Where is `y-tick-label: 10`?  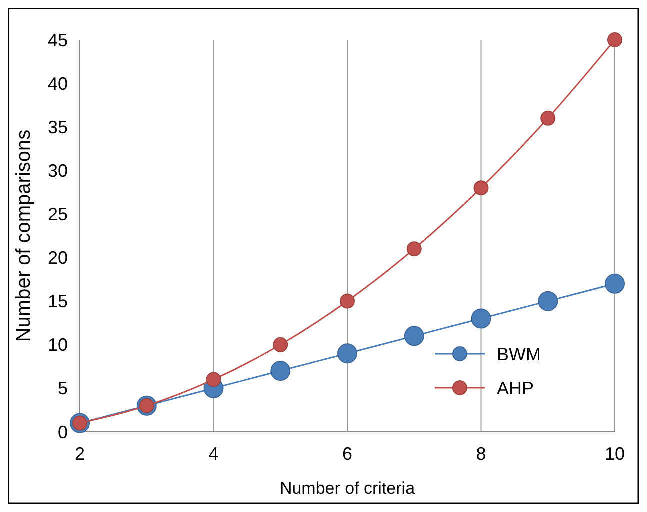 y-tick-label: 10 is located at coordinates (58, 345).